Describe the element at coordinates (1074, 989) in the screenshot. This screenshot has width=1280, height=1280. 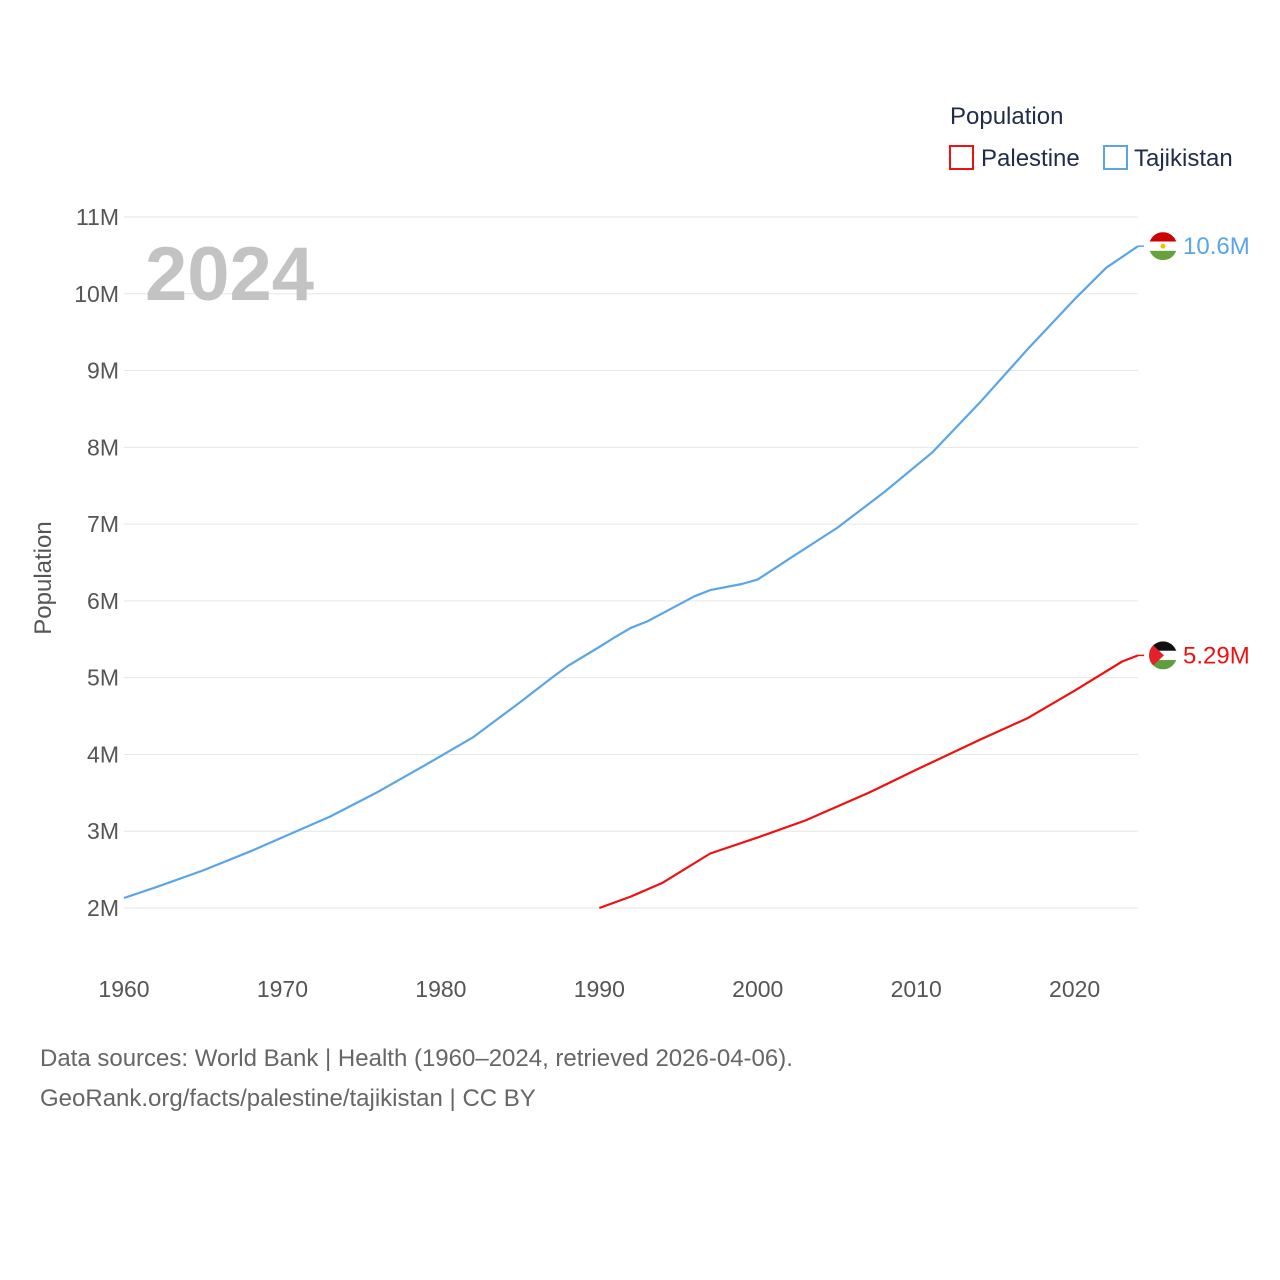
I see `x-tick-label: 2020` at that location.